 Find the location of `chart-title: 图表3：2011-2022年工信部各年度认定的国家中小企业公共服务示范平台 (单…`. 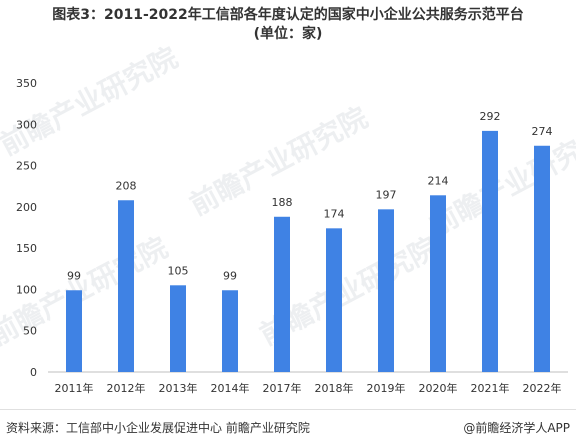

chart-title: 图表3：2011-2022年工信部各年度认定的国家中小企业公共服务示范平台 (单… is located at coordinates (288, 25).